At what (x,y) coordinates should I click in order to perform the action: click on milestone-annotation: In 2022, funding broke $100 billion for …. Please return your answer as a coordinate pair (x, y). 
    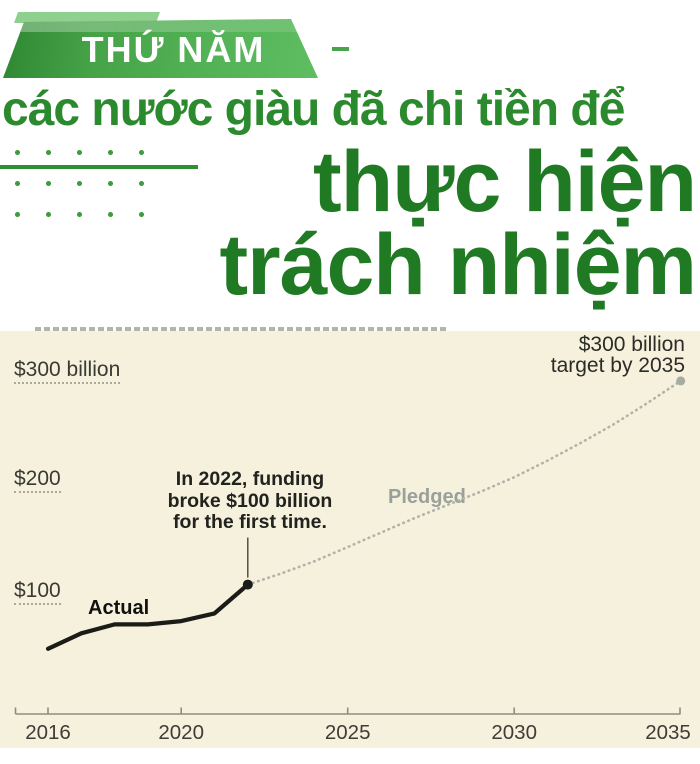
    Looking at the image, I should click on (250, 501).